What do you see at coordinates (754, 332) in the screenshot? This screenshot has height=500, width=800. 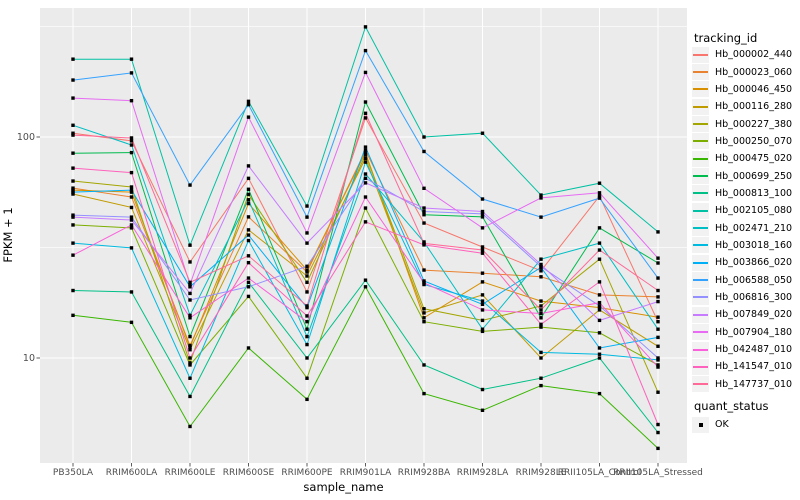 I see `legend-item-label: Hb_007904_180` at bounding box center [754, 332].